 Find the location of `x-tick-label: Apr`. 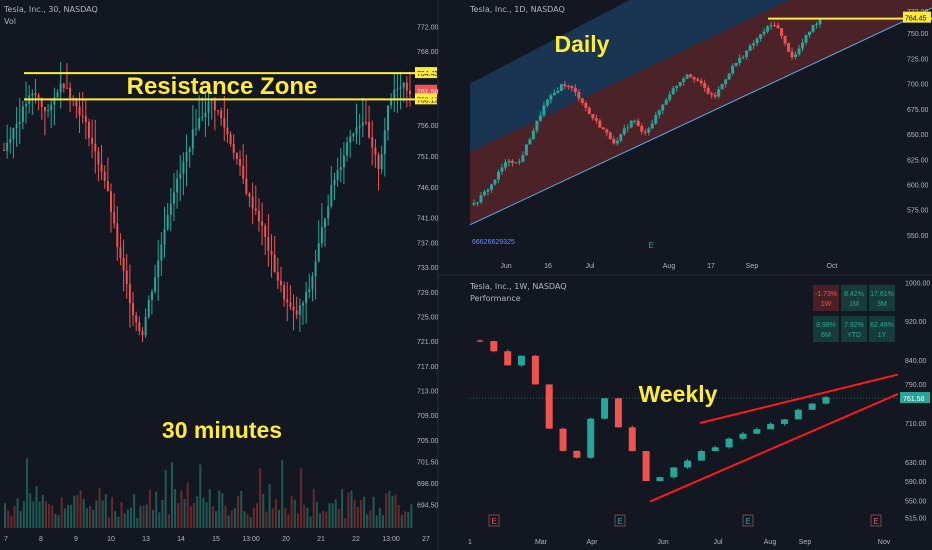

x-tick-label: Apr is located at coordinates (593, 542).